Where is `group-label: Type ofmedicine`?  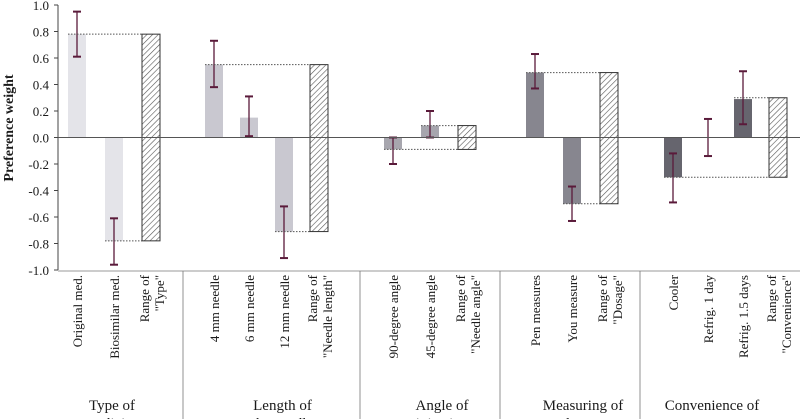 group-label: Type ofmedicine is located at coordinates (112, 408).